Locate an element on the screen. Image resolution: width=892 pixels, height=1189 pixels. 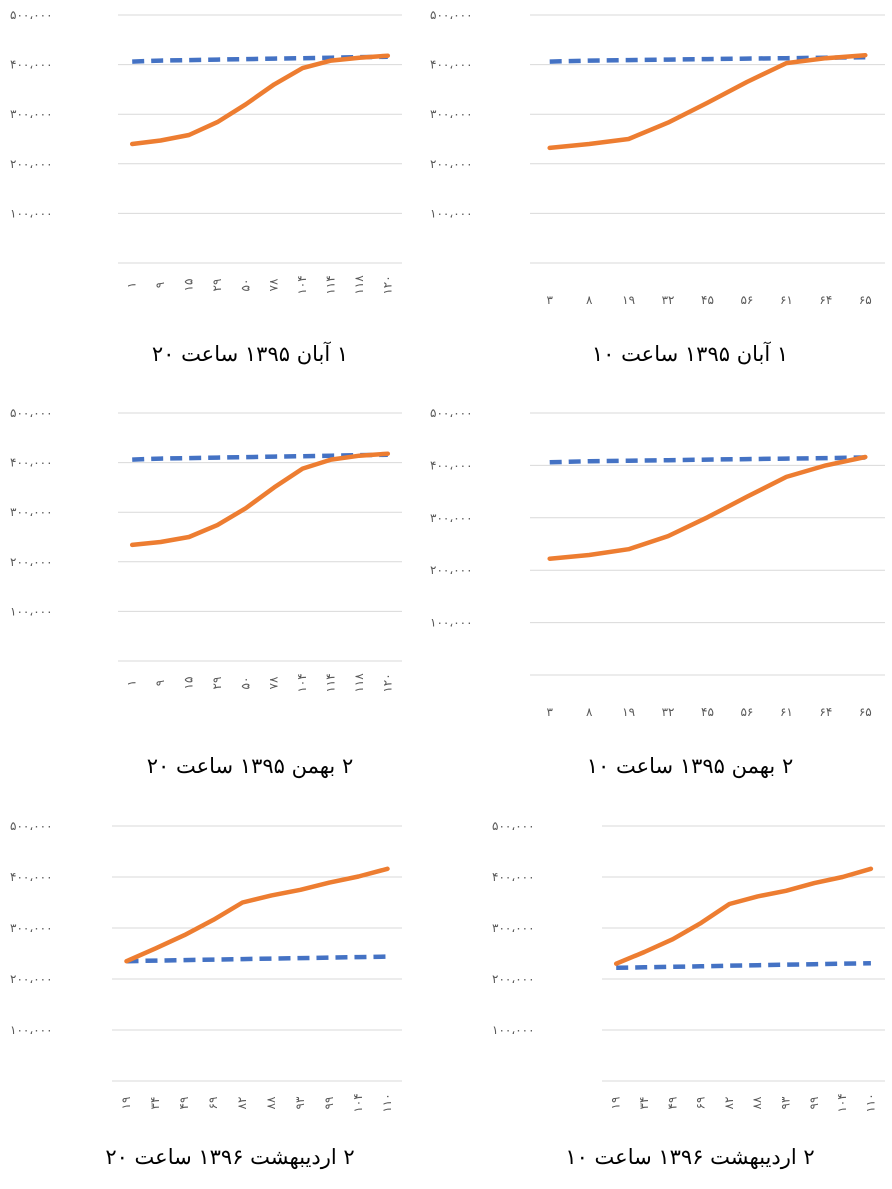
chart-title: ۲ اردیبهشت ۱۳۹۶ ساعت ۲۰ is located at coordinates (230, 1157).